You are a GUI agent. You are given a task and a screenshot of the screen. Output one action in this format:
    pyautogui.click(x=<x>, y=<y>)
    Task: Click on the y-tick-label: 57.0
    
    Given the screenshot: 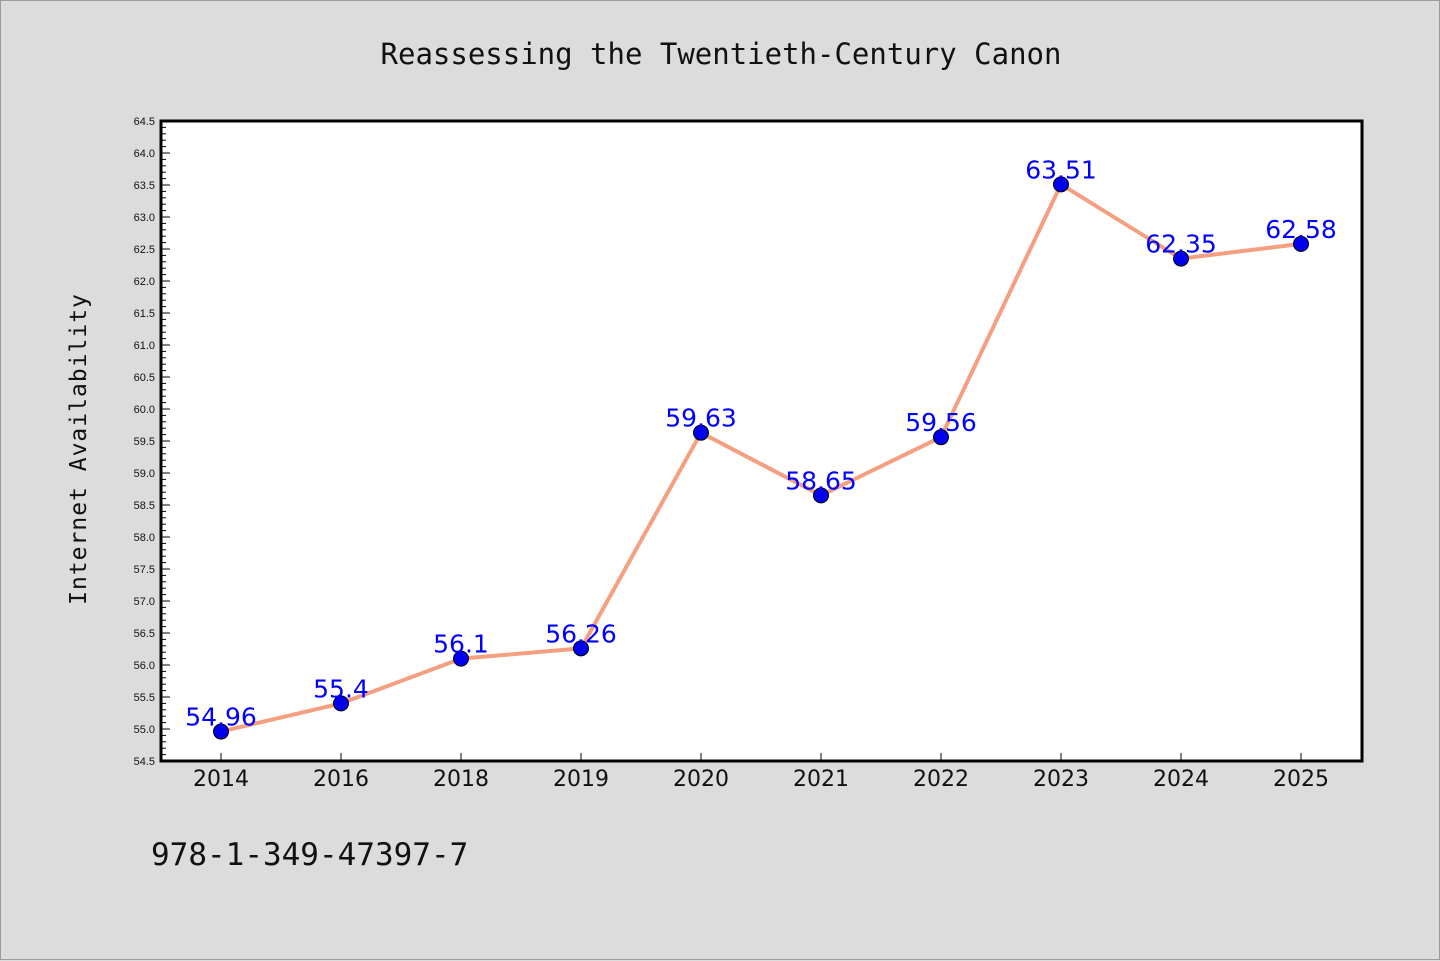 What is the action you would take?
    pyautogui.click(x=144, y=602)
    